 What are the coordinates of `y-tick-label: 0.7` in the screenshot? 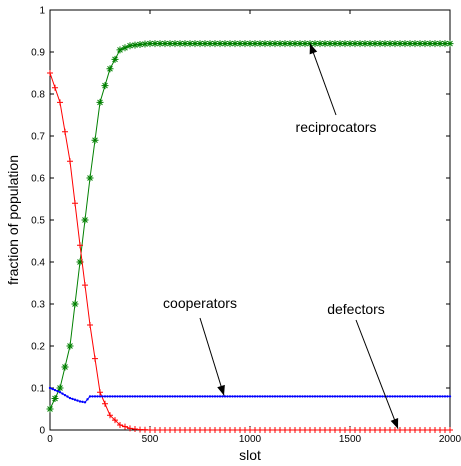 It's located at (38, 137).